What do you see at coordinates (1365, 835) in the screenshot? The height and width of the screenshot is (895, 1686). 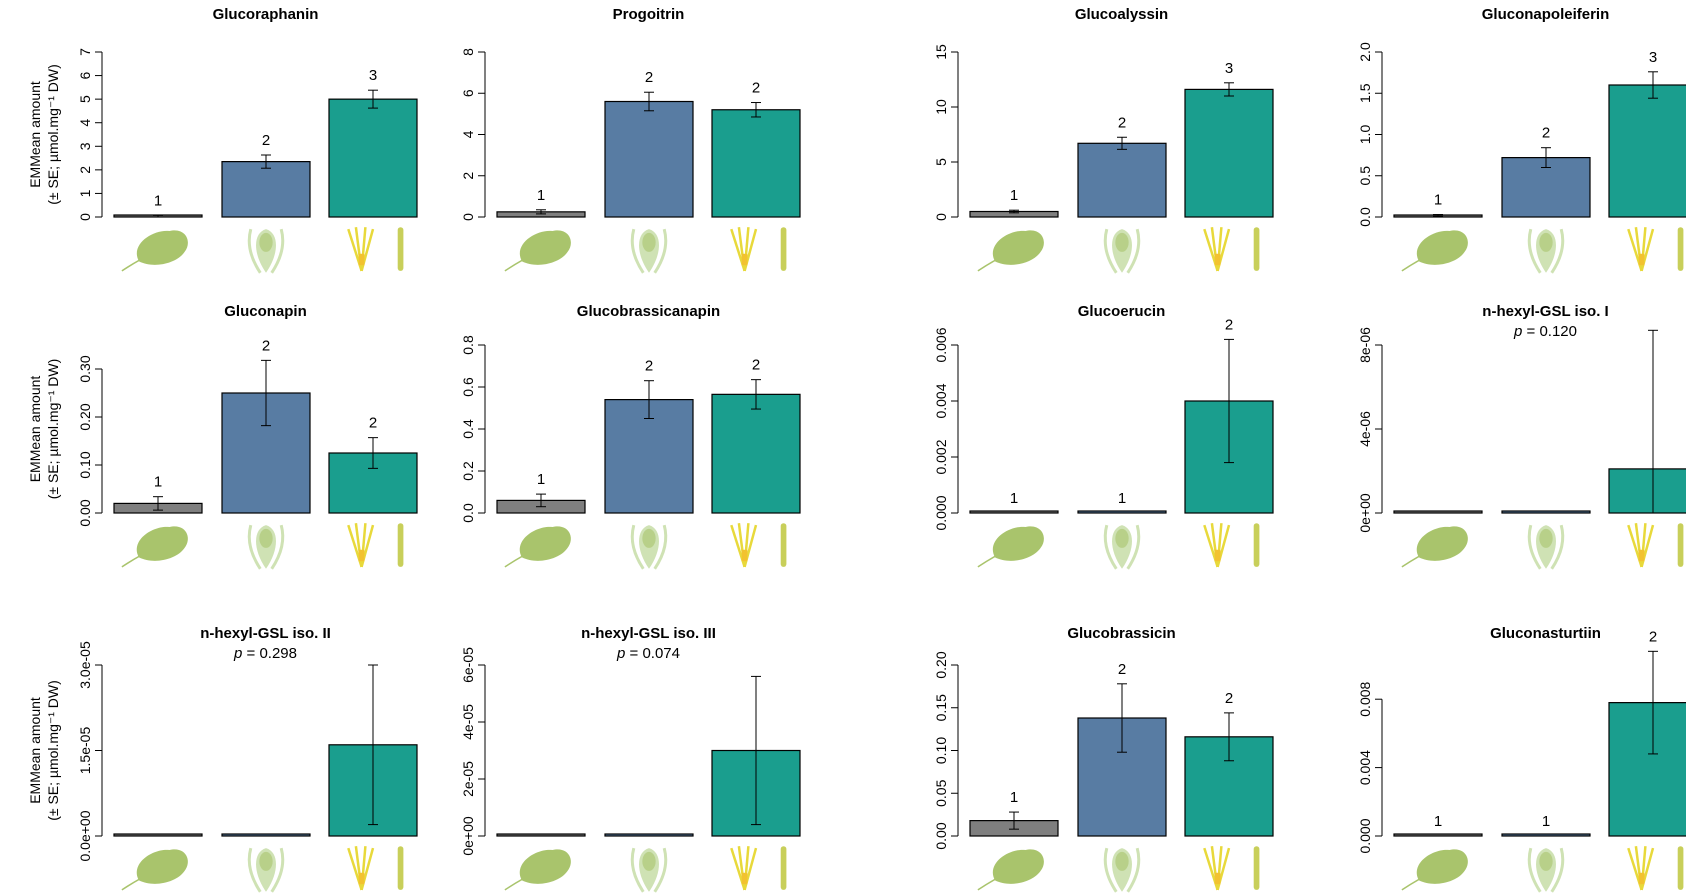 I see `y-tick-label: 0.000` at bounding box center [1365, 835].